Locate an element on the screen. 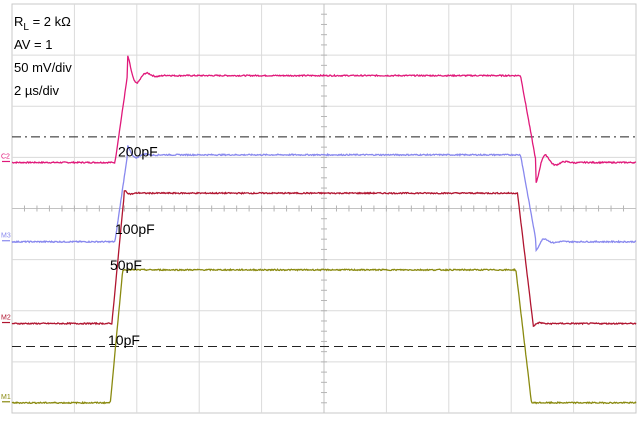 This screenshot has width=639, height=433. channel-marker-C2: C2 is located at coordinates (5, 156).